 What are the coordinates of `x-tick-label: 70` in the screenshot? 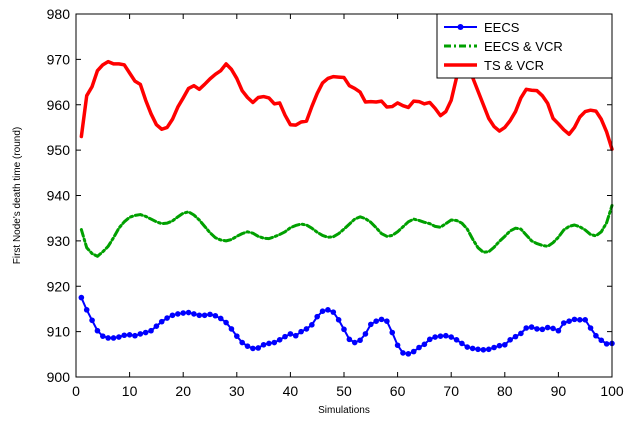 It's located at (451, 391).